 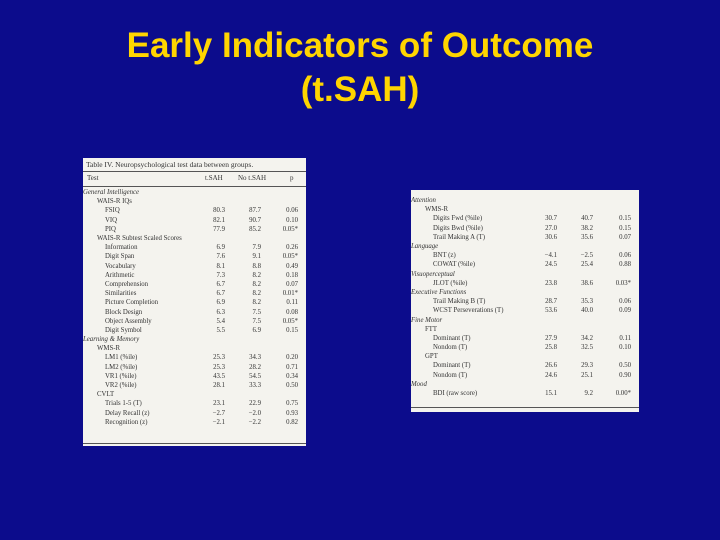 What do you see at coordinates (551, 219) in the screenshot?
I see `tsah-value: 30.7` at bounding box center [551, 219].